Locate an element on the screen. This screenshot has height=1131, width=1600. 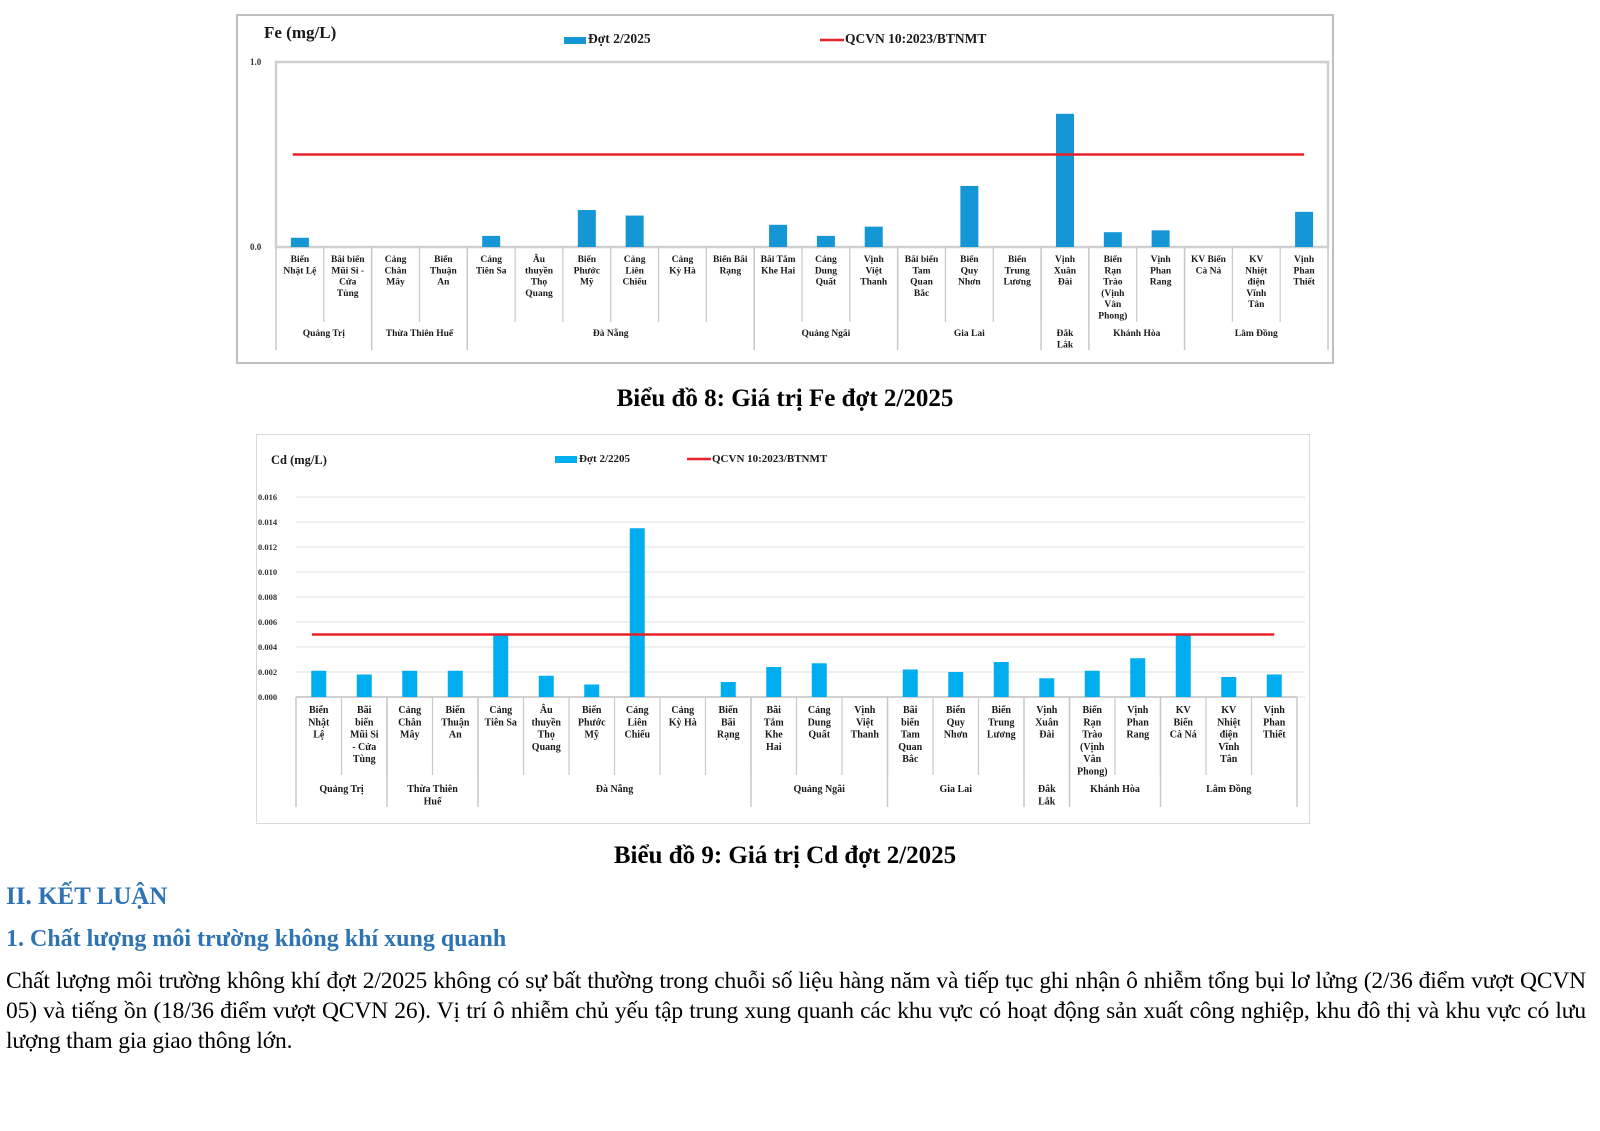
legend-bar-swatch is located at coordinates (566, 459).